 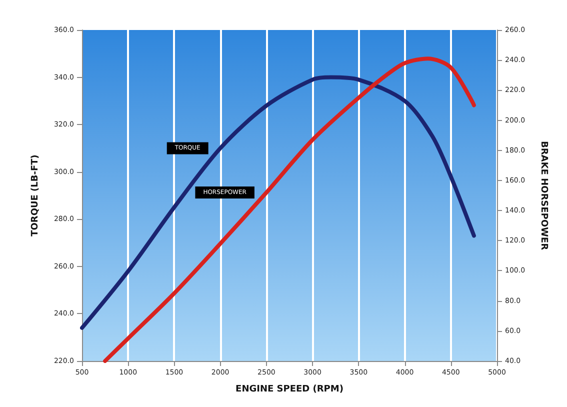 What do you see at coordinates (290, 389) in the screenshot?
I see `x-axis-title: ENGINE SPEED (RPM)` at bounding box center [290, 389].